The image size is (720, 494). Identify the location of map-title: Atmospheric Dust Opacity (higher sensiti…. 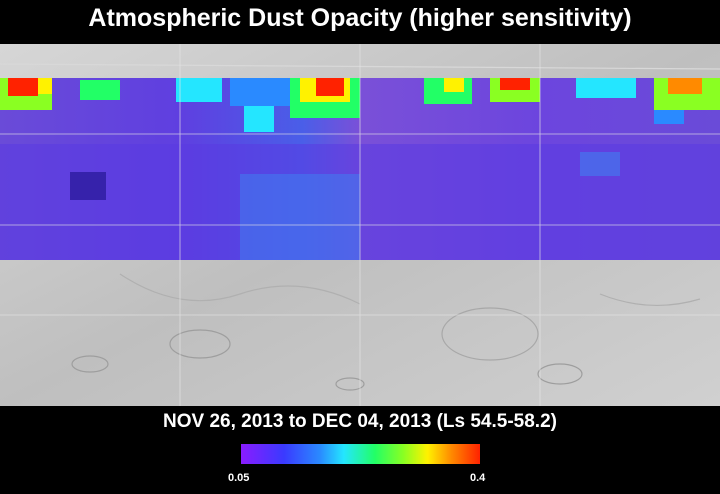
(360, 22).